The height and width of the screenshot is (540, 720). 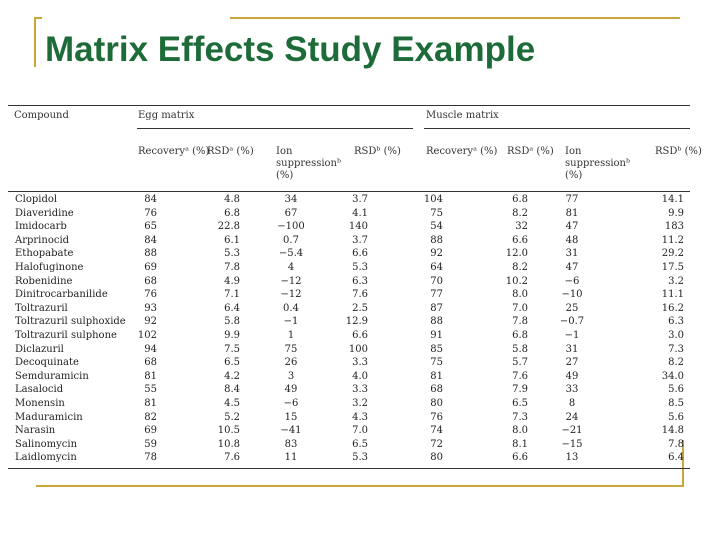 I want to click on value-cell: 7.8, so click(x=520, y=322).